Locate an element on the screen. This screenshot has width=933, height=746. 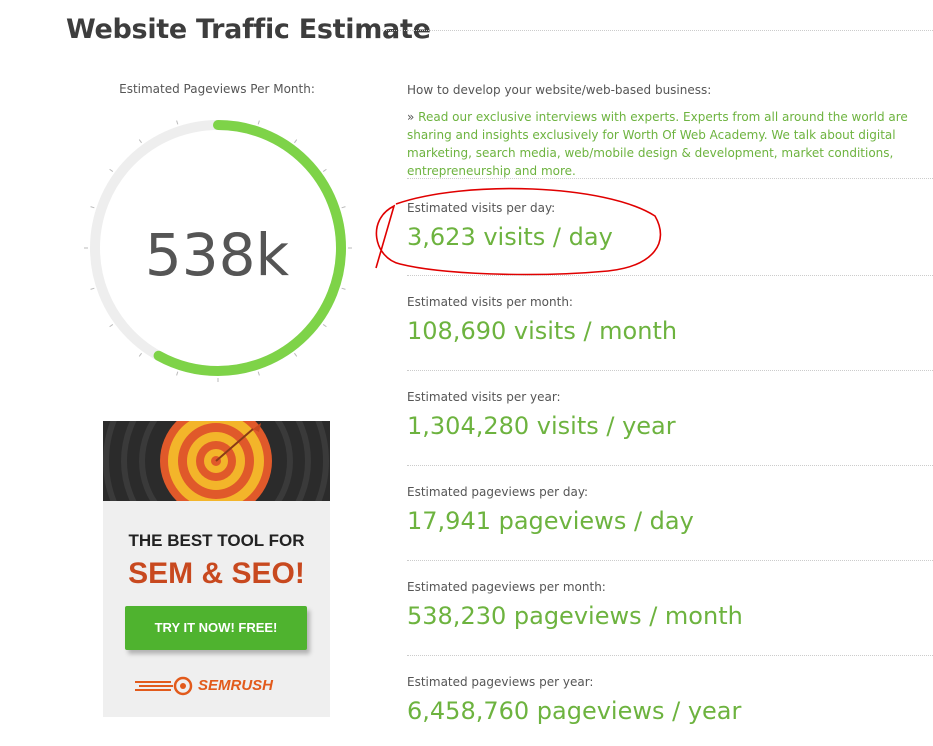
stat-value: 17,941 pageviews / day is located at coordinates (550, 521).